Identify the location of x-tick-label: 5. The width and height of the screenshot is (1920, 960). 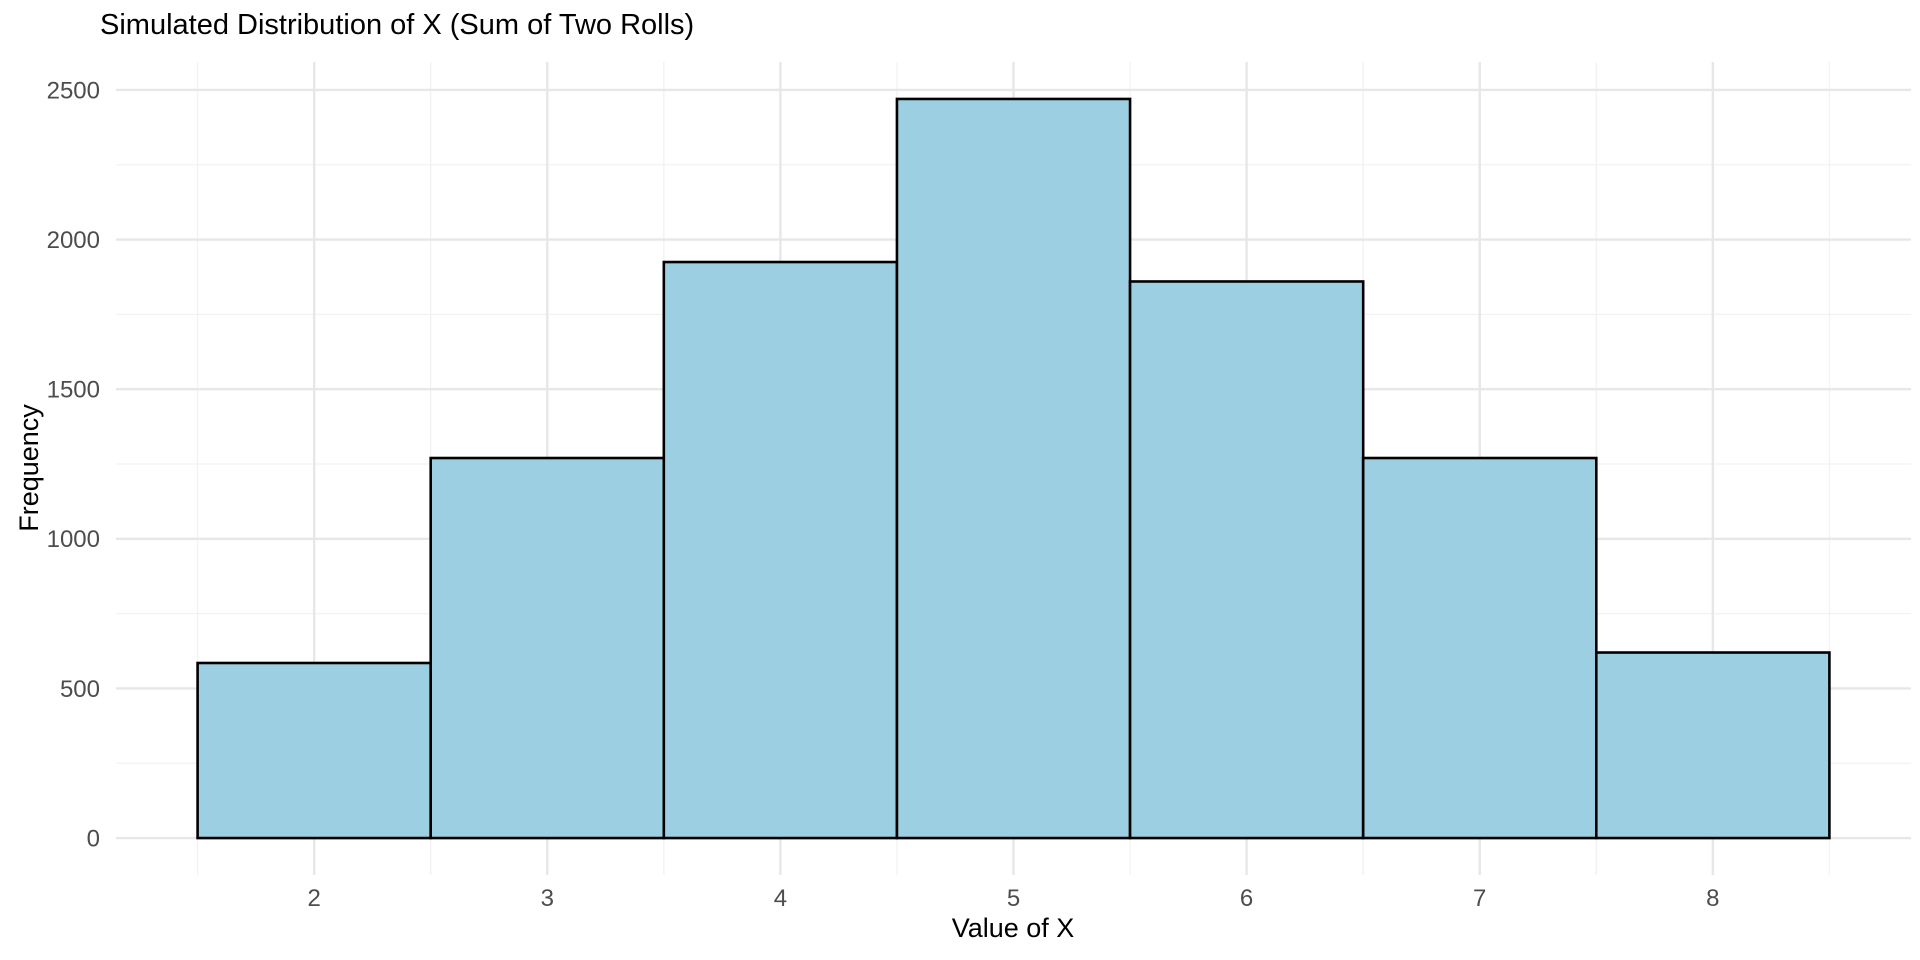
(1013, 898).